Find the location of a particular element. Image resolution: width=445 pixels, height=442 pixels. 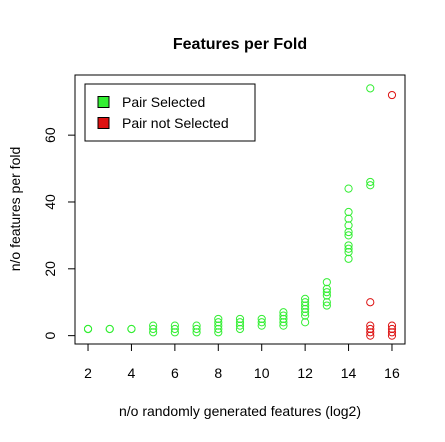

y-tick-label: 20 is located at coordinates (50, 269).